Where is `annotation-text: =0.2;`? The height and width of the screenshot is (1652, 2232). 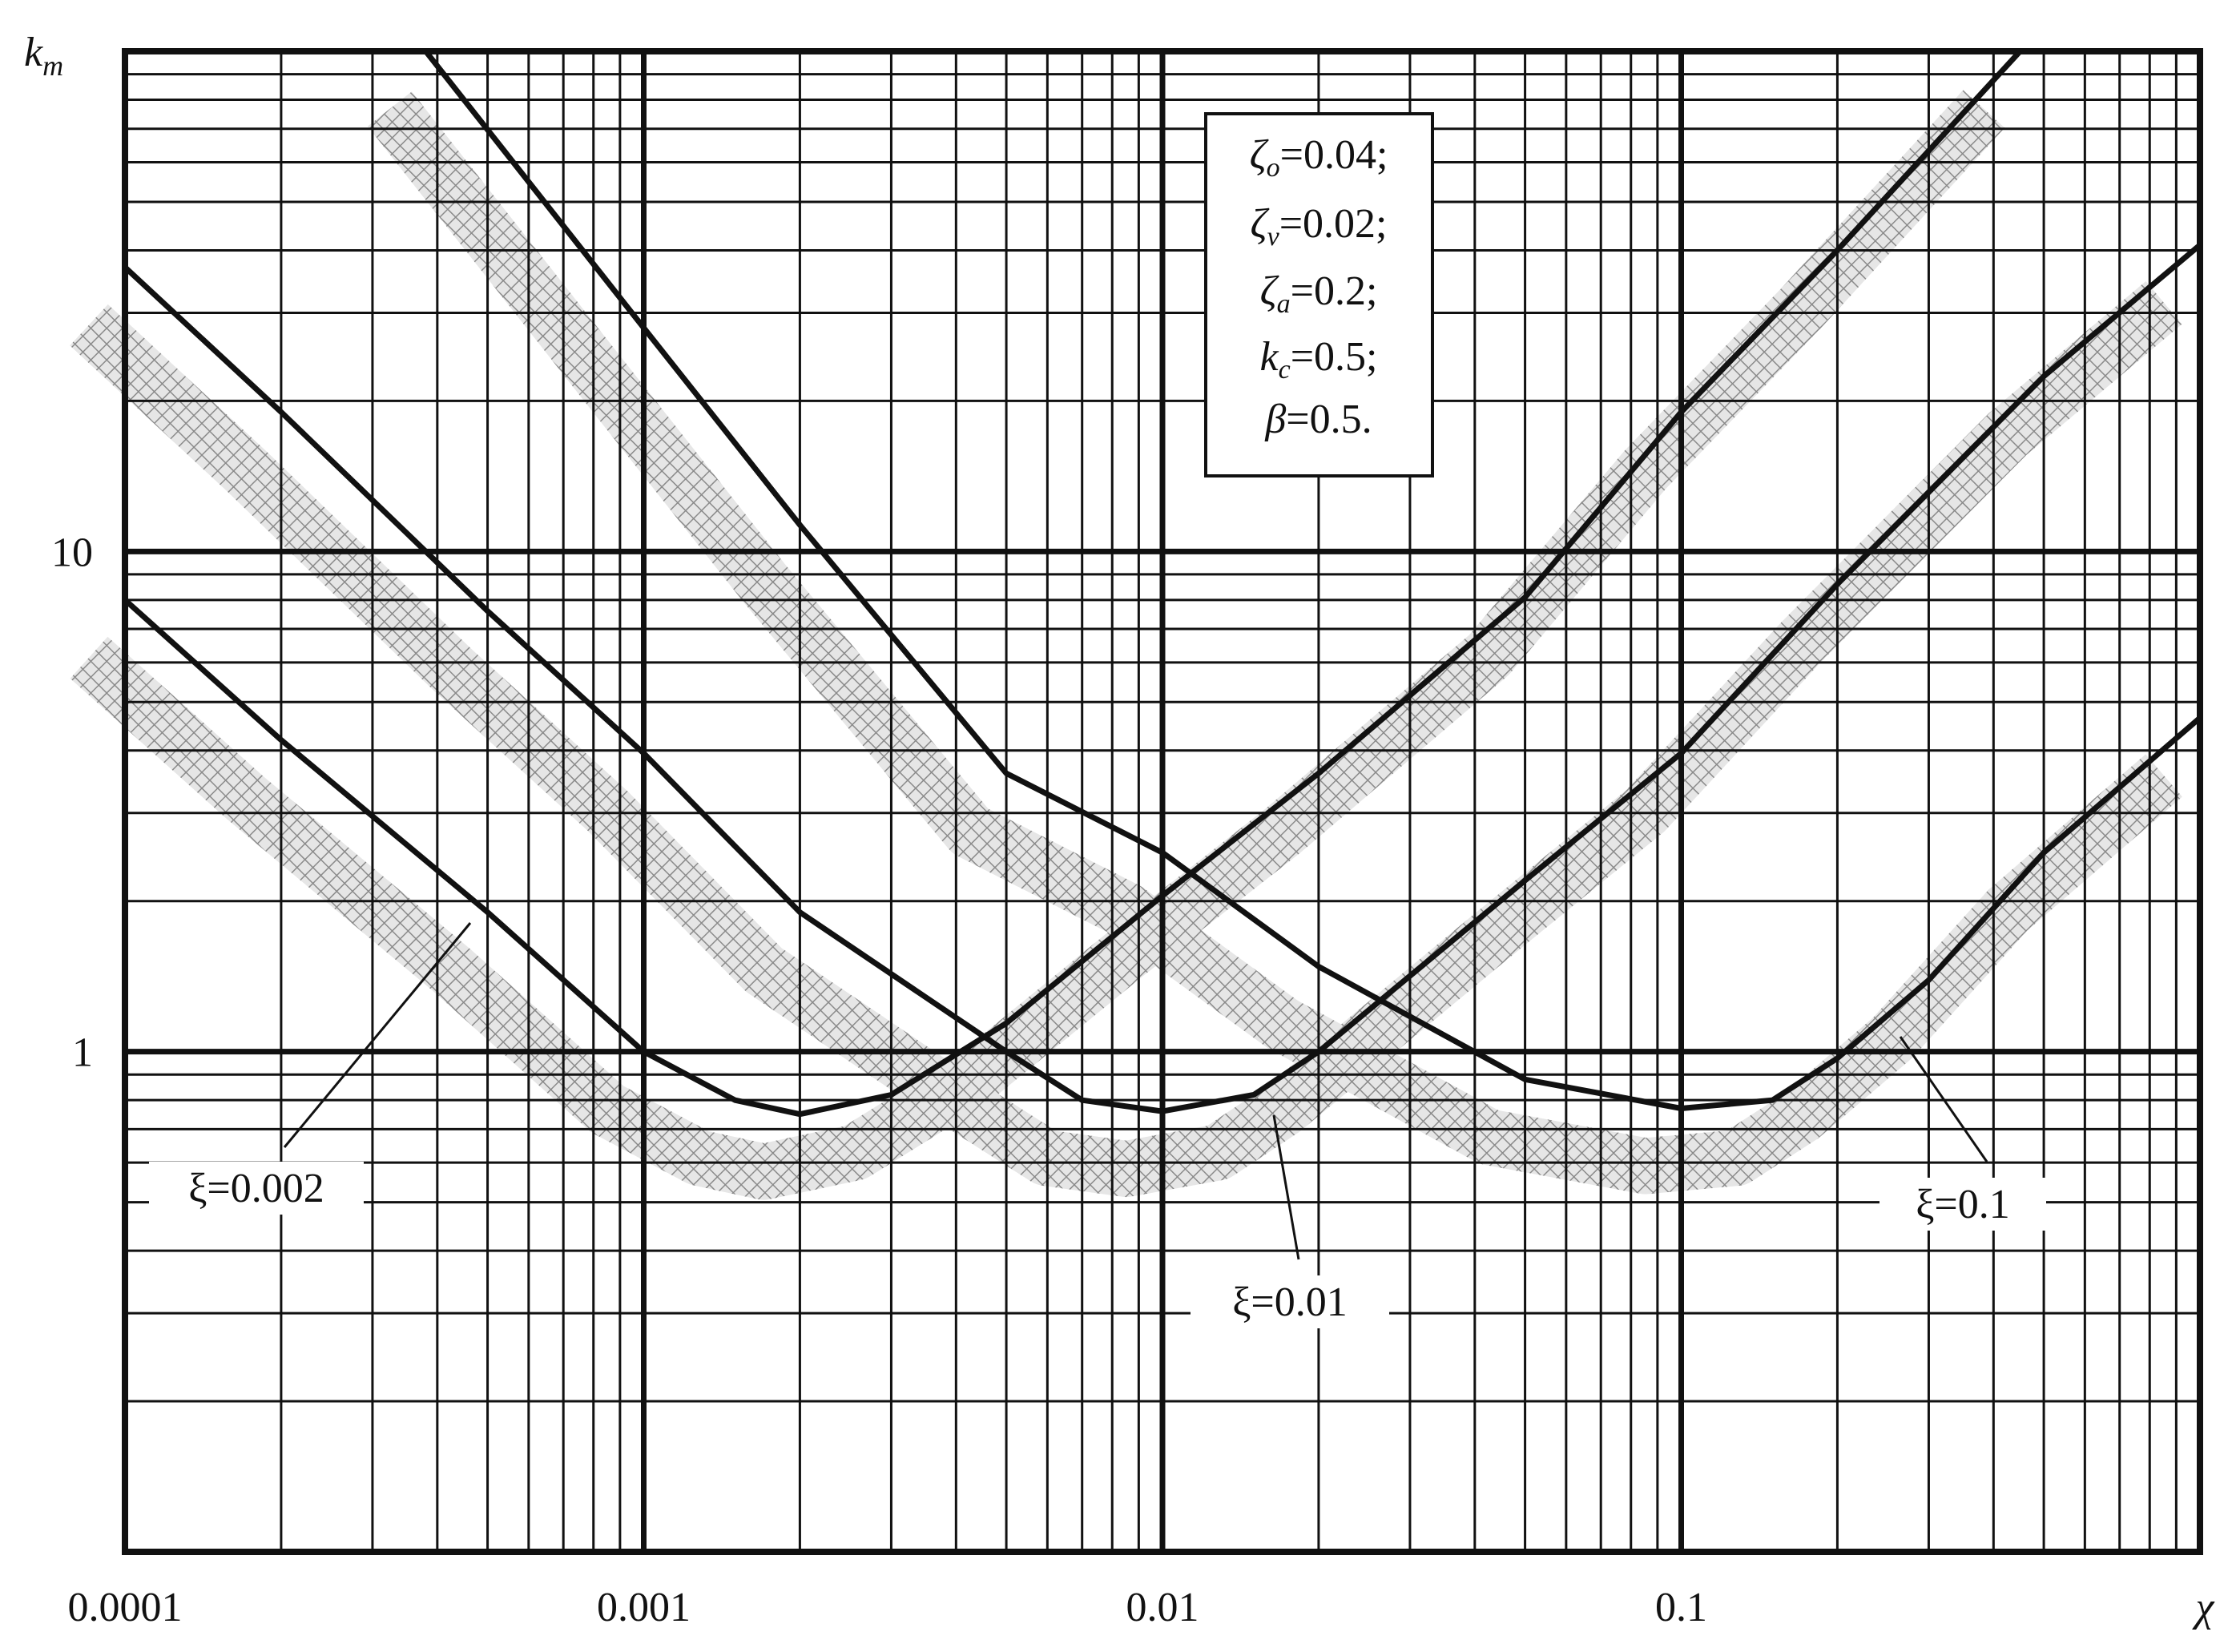
annotation-text: =0.2; is located at coordinates (1334, 291).